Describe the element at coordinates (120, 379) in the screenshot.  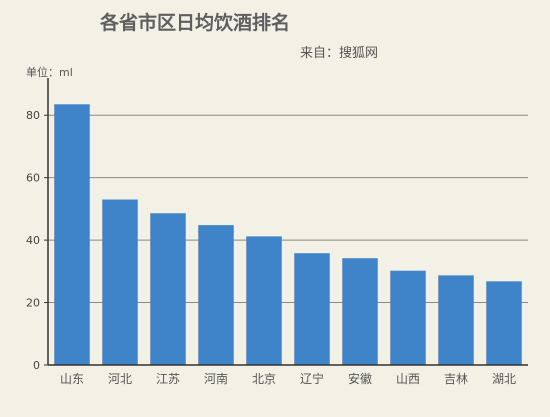
I see `x-category-label: 河北` at that location.